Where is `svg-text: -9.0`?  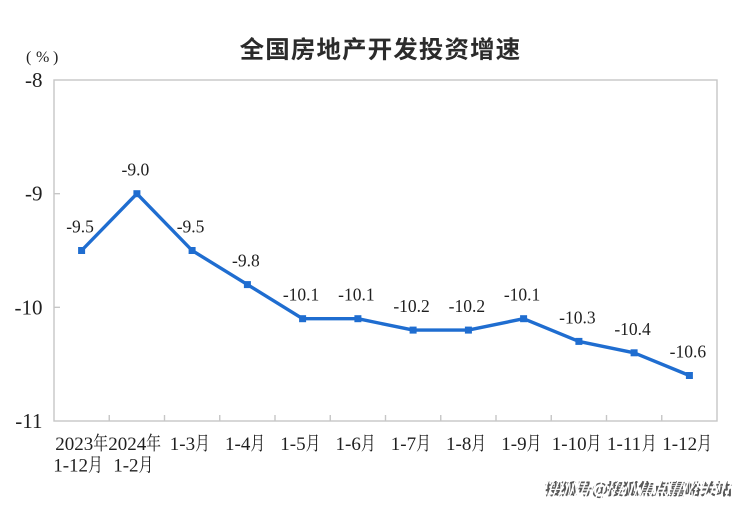 svg-text: -9.0 is located at coordinates (136, 170).